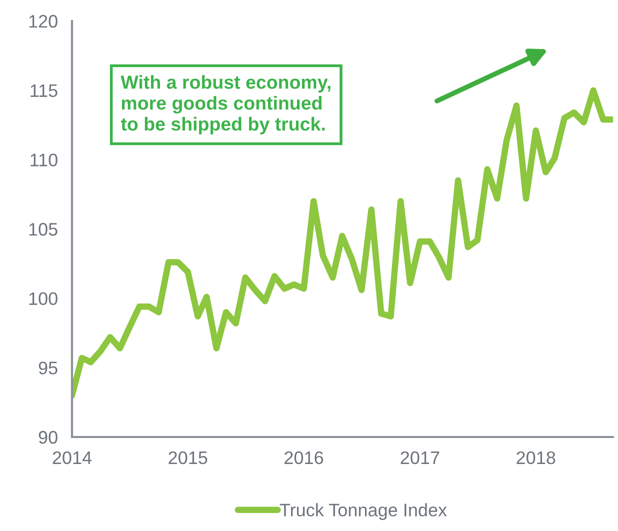  Describe the element at coordinates (48, 437) in the screenshot. I see `y-tick-label: 90` at that location.